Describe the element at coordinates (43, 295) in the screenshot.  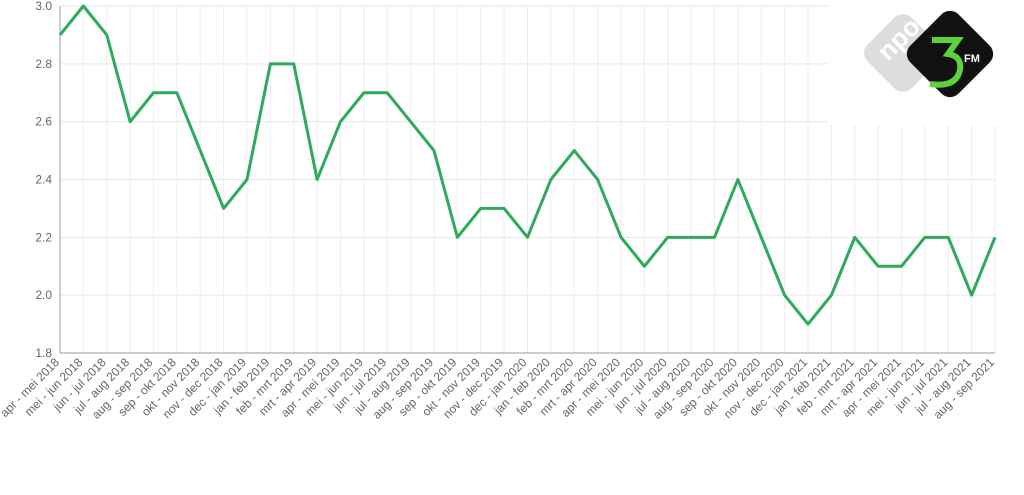
I see `y-tick-label: 2.0` at that location.